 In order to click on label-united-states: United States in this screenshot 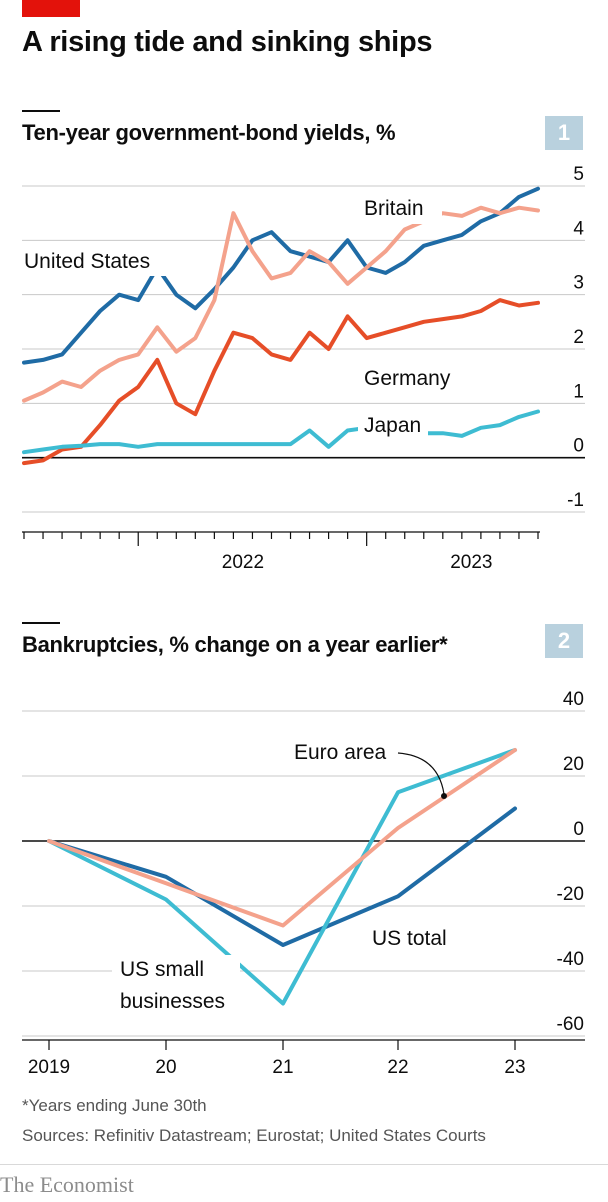, I will do `click(87, 261)`.